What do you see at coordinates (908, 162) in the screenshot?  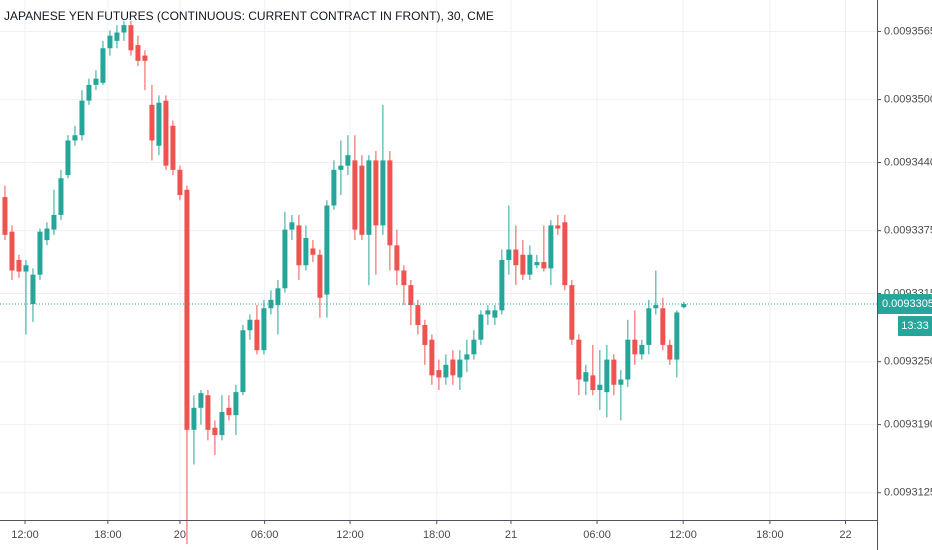 I see `y-tick-label: 0.0093440` at bounding box center [908, 162].